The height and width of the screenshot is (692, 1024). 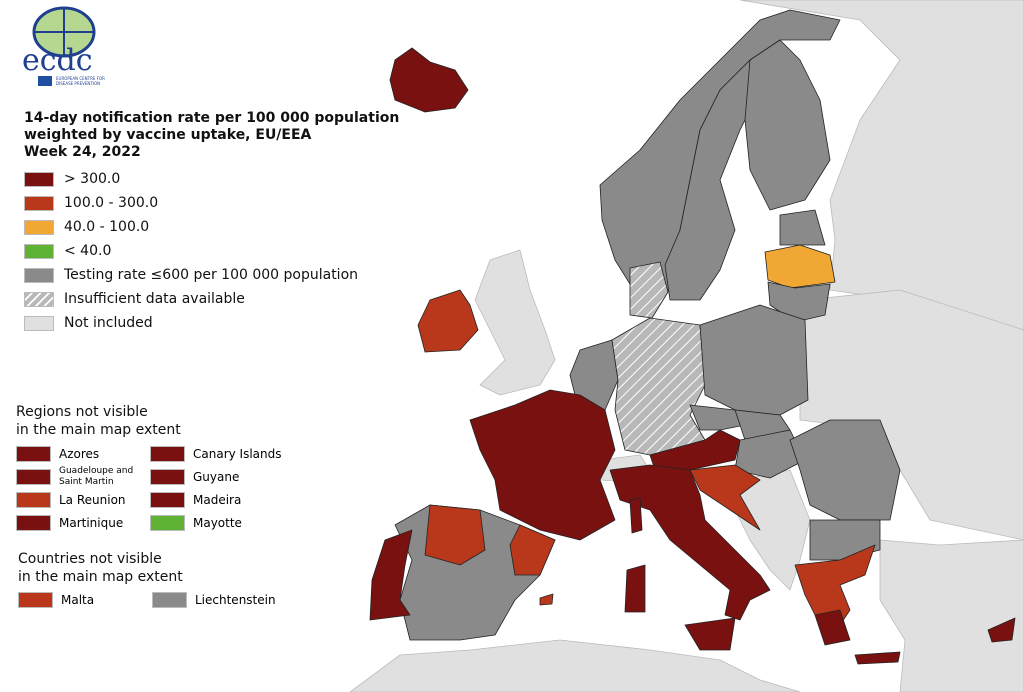 What do you see at coordinates (235, 600) in the screenshot?
I see `countries-label: Liechtenstein` at bounding box center [235, 600].